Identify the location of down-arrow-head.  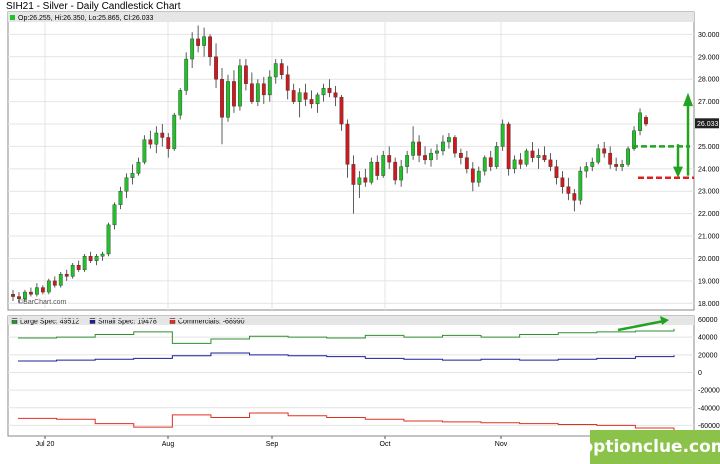
(678, 172).